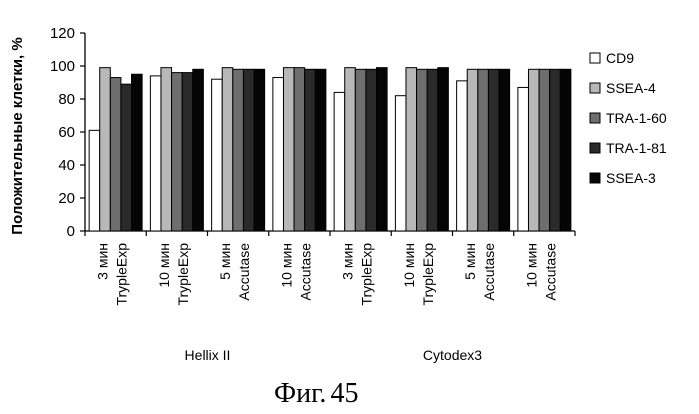  What do you see at coordinates (66, 165) in the screenshot?
I see `y-tick-label: 40` at bounding box center [66, 165].